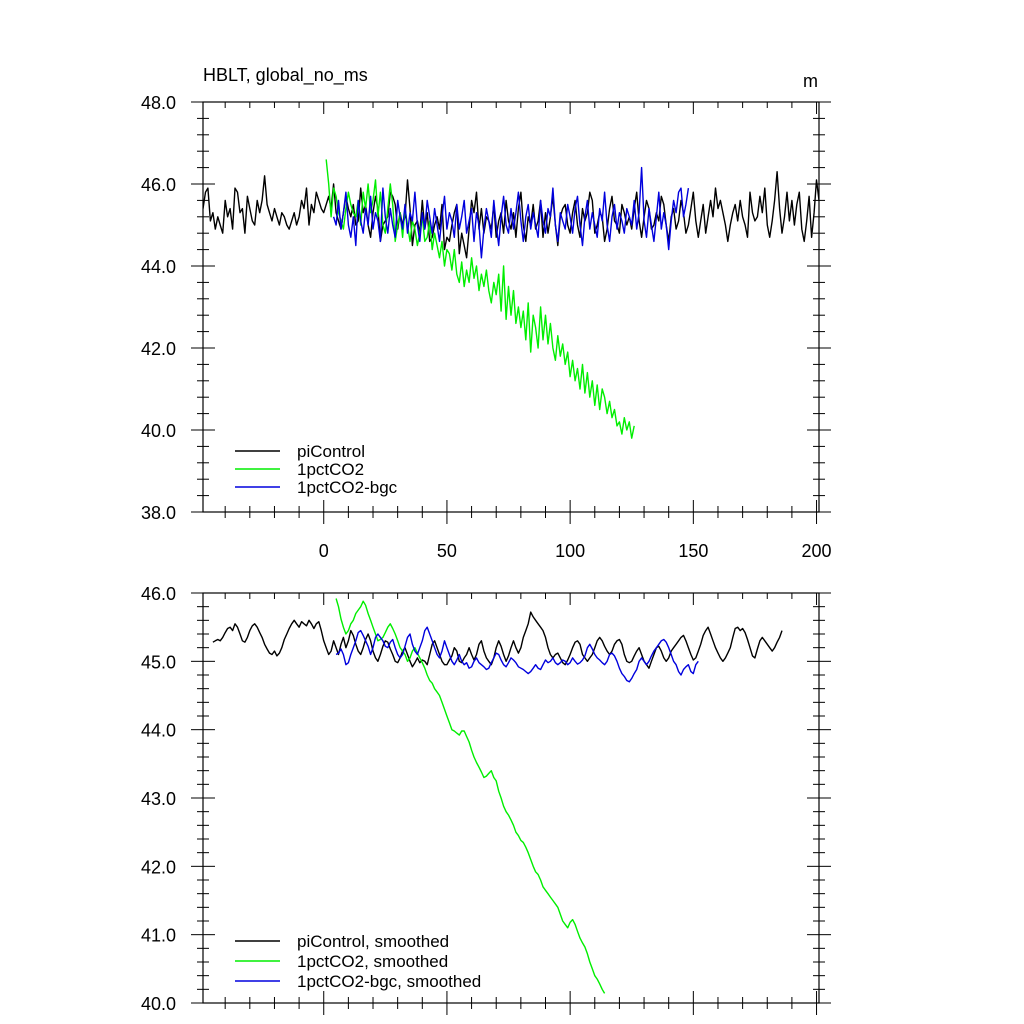 The image size is (1024, 1024). Describe the element at coordinates (570, 551) in the screenshot. I see `x-tick-label: 100` at that location.